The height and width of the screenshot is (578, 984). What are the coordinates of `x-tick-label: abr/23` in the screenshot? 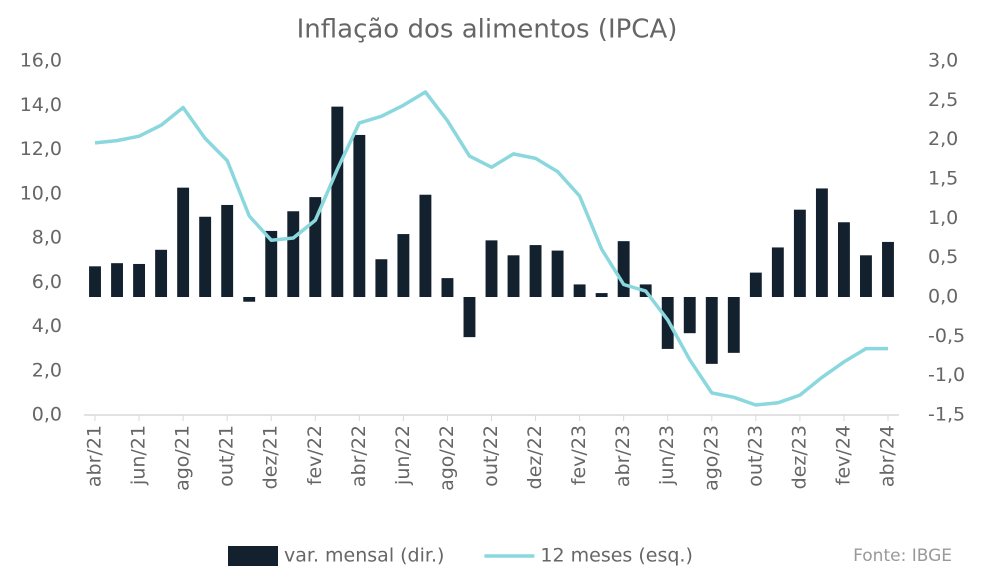 It's located at (623, 456).